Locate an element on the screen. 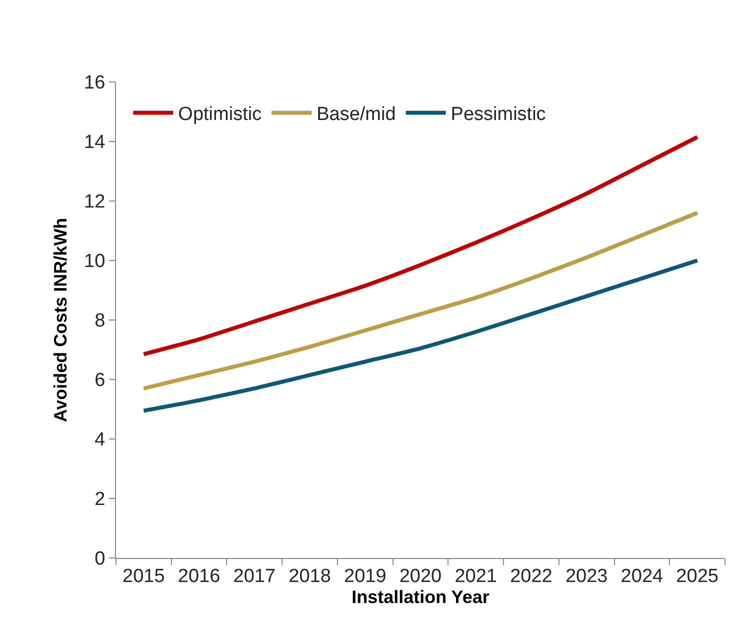 The image size is (739, 626). y-tick-label: 10 is located at coordinates (95, 261).